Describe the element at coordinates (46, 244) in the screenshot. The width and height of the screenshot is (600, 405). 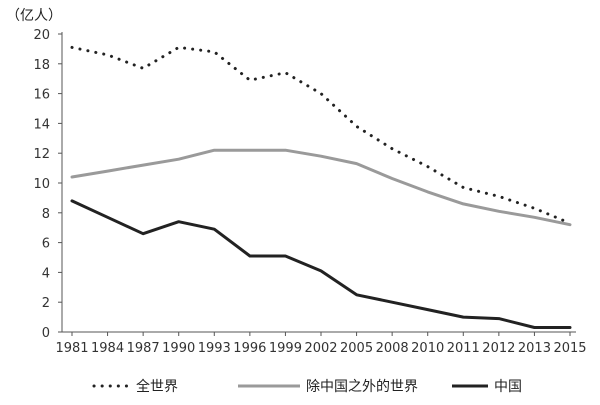
I see `y-tick-label: 6` at that location.